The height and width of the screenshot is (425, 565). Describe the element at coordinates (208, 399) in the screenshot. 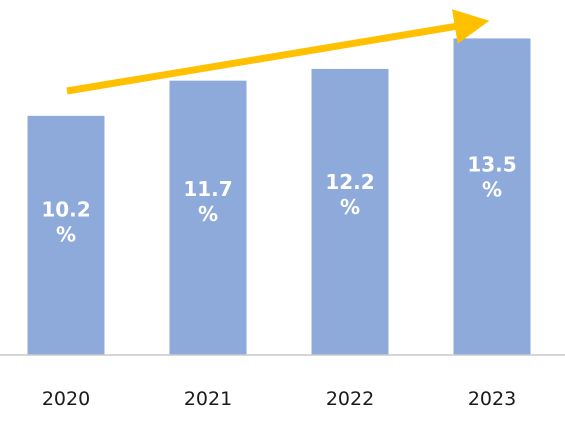

I see `x-tick-label-2021: 2021` at that location.